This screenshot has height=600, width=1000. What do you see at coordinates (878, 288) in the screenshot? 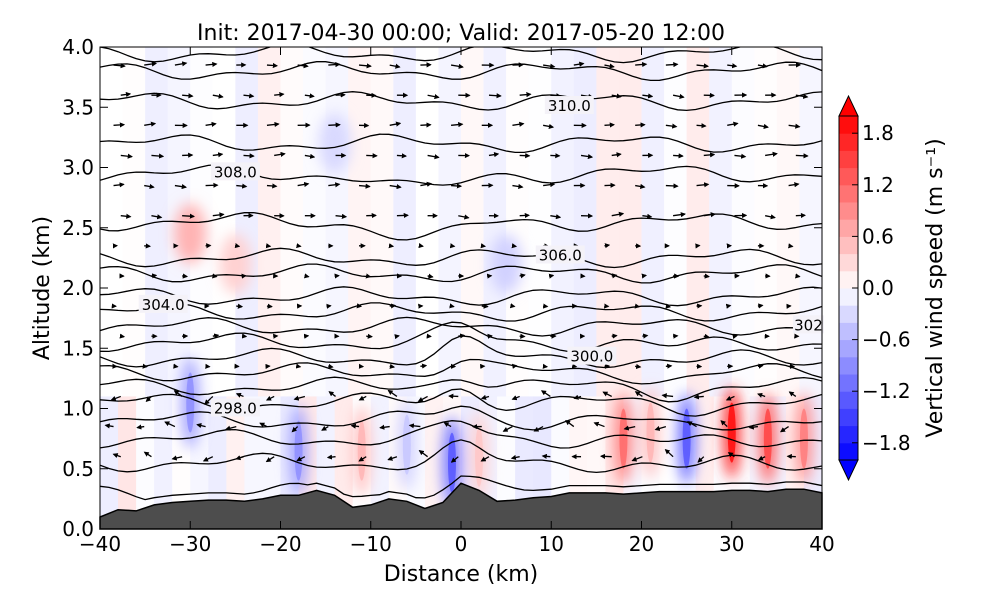
I see `colorbar-tick-label: 0.0` at bounding box center [878, 288].